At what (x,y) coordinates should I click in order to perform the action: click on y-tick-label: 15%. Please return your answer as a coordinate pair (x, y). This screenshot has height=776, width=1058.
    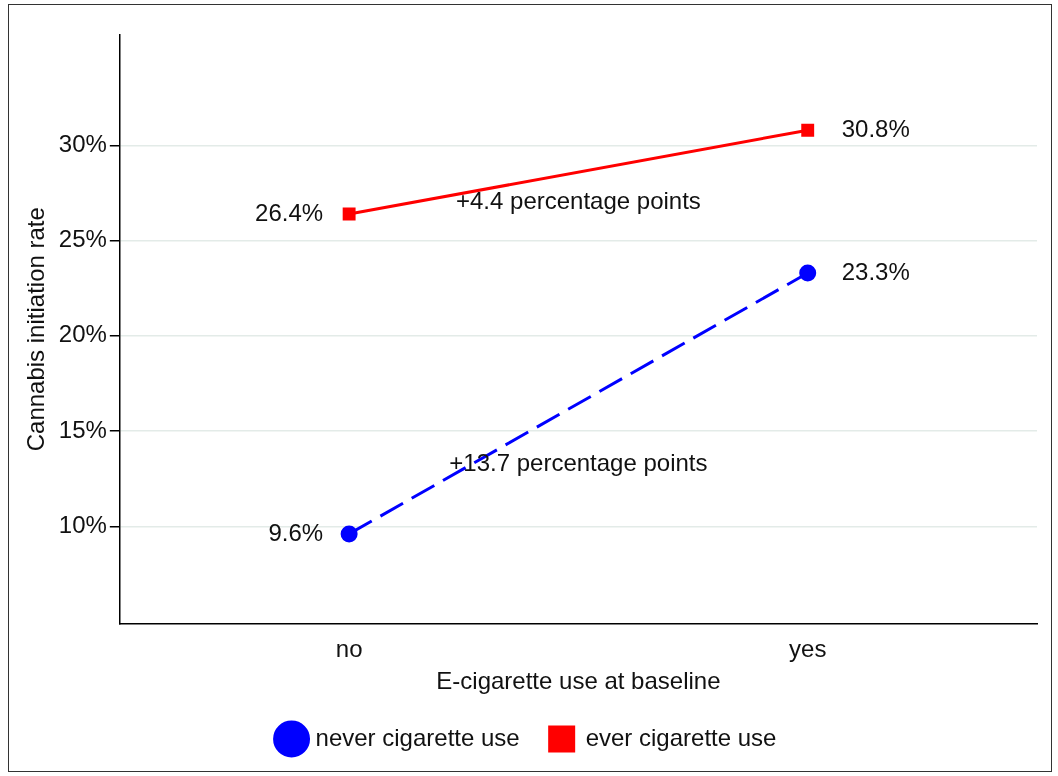
    Looking at the image, I should click on (82, 429).